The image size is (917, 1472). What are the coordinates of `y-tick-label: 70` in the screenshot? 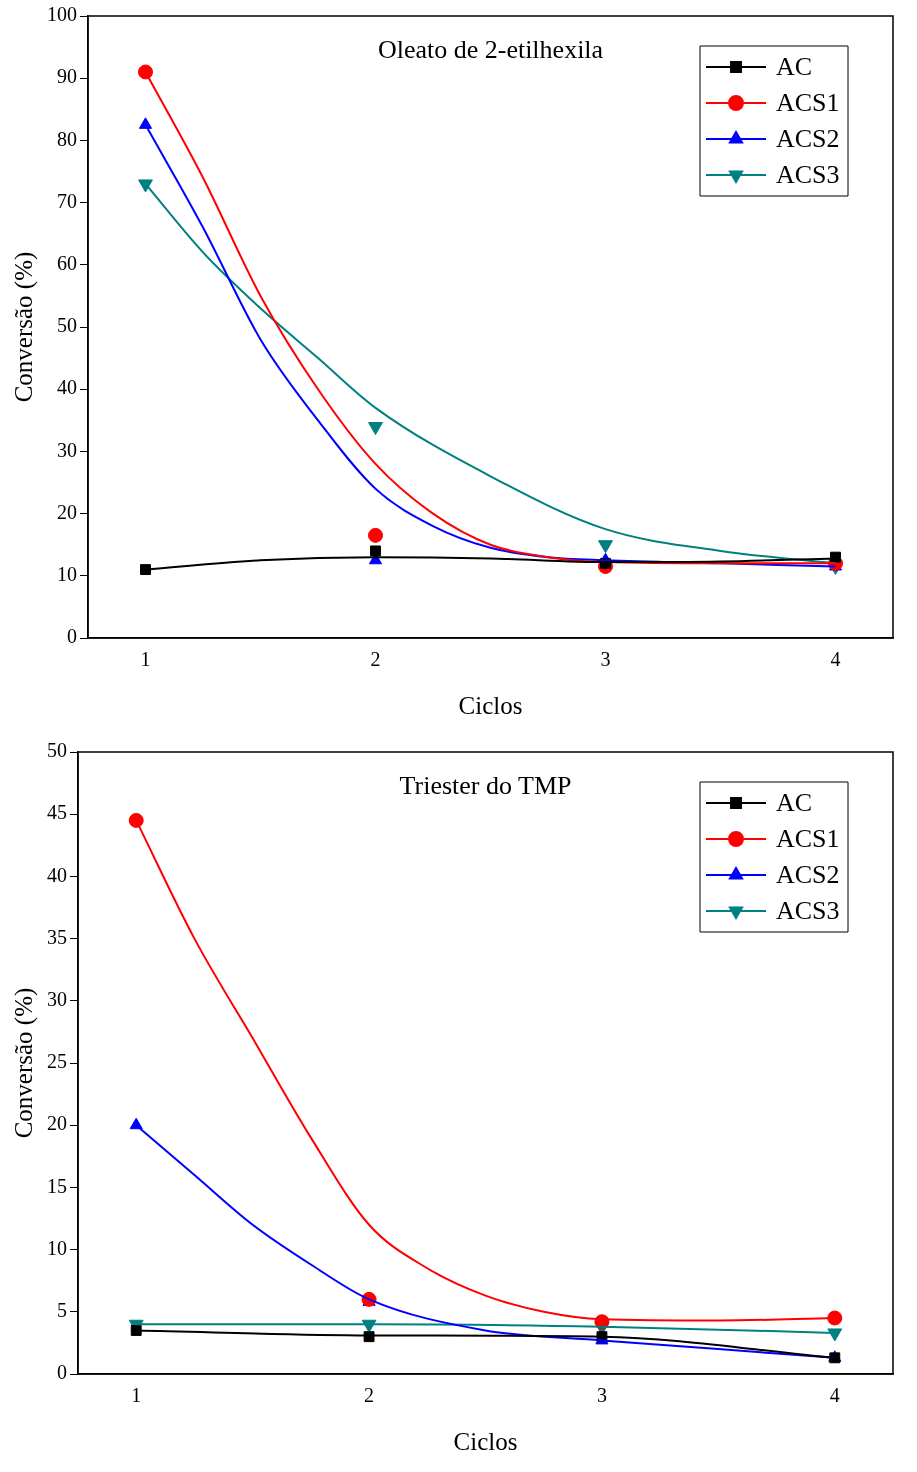 It's located at (67, 200).